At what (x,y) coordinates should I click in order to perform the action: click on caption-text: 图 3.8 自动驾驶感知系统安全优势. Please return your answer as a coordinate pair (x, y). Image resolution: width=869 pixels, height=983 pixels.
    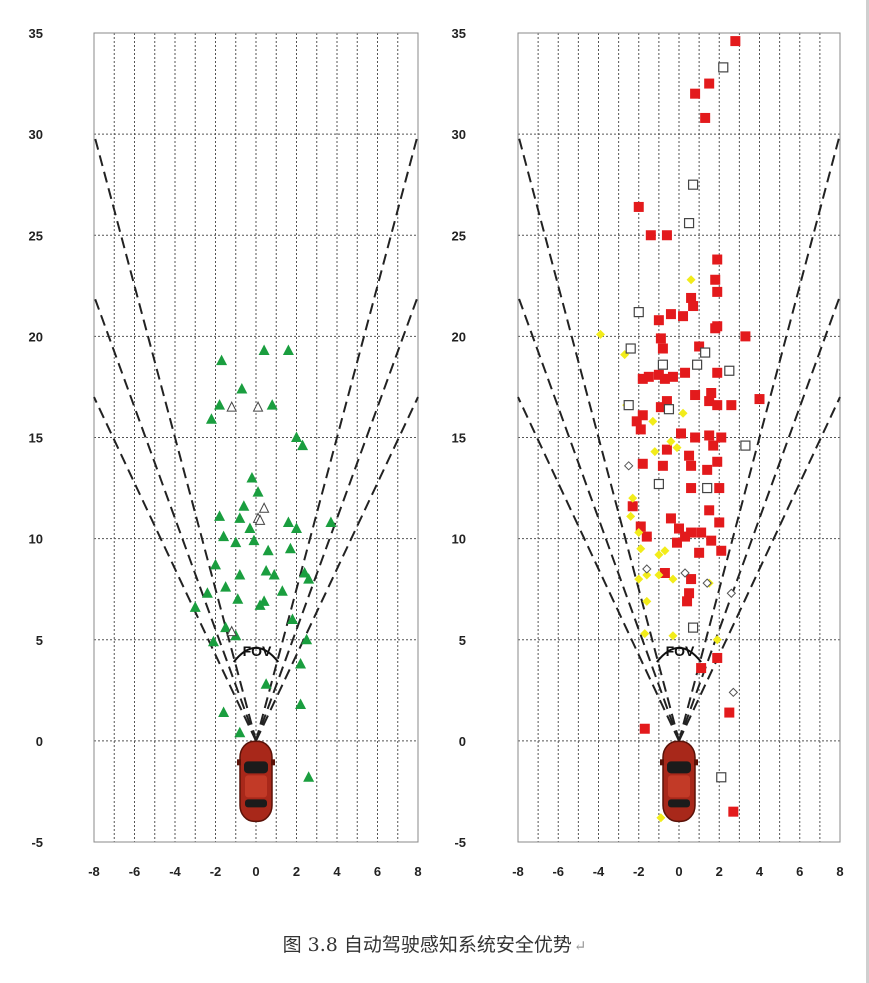
    Looking at the image, I should click on (427, 945).